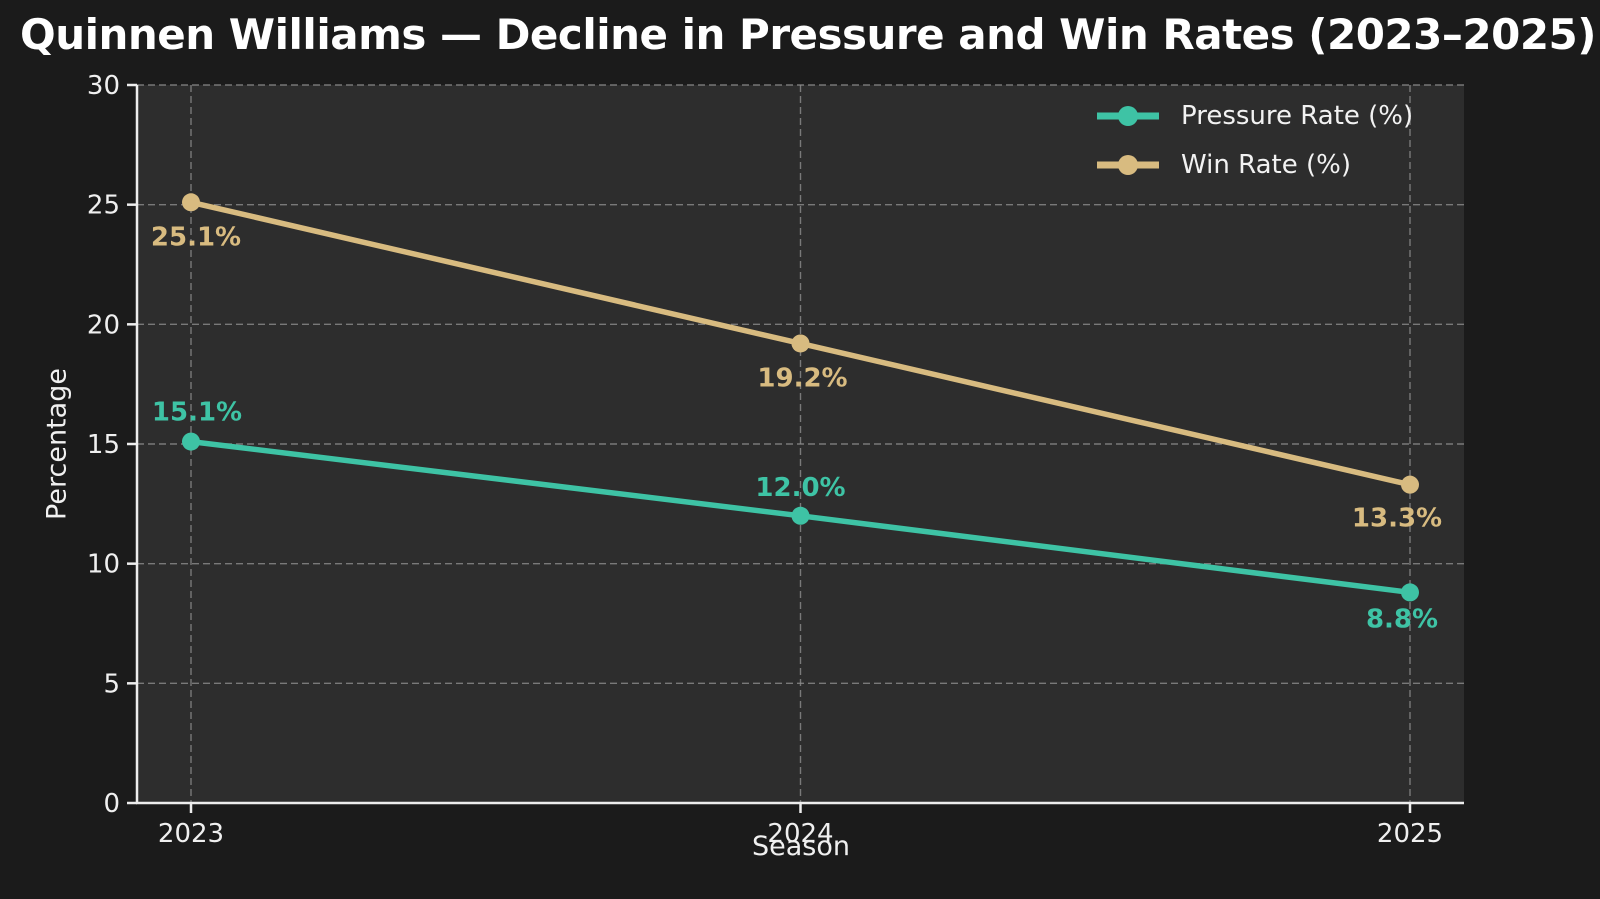  Describe the element at coordinates (800, 488) in the screenshot. I see `data-value-label: 12.0%` at that location.